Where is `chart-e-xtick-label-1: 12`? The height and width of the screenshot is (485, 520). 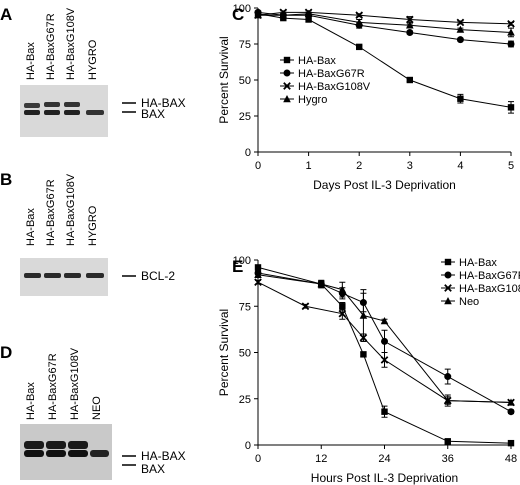 chart-e-xtick-label-1: 12 is located at coordinates (321, 459).